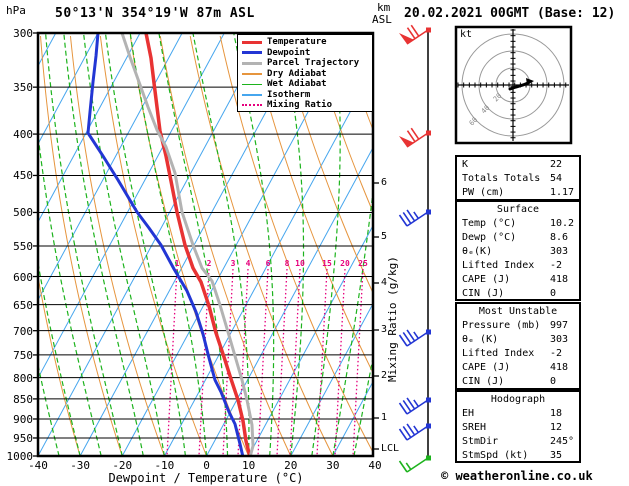 This screenshot has height=486, width=629. What do you see at coordinates (559, 279) in the screenshot?
I see `table-row-value: 418` at bounding box center [559, 279].